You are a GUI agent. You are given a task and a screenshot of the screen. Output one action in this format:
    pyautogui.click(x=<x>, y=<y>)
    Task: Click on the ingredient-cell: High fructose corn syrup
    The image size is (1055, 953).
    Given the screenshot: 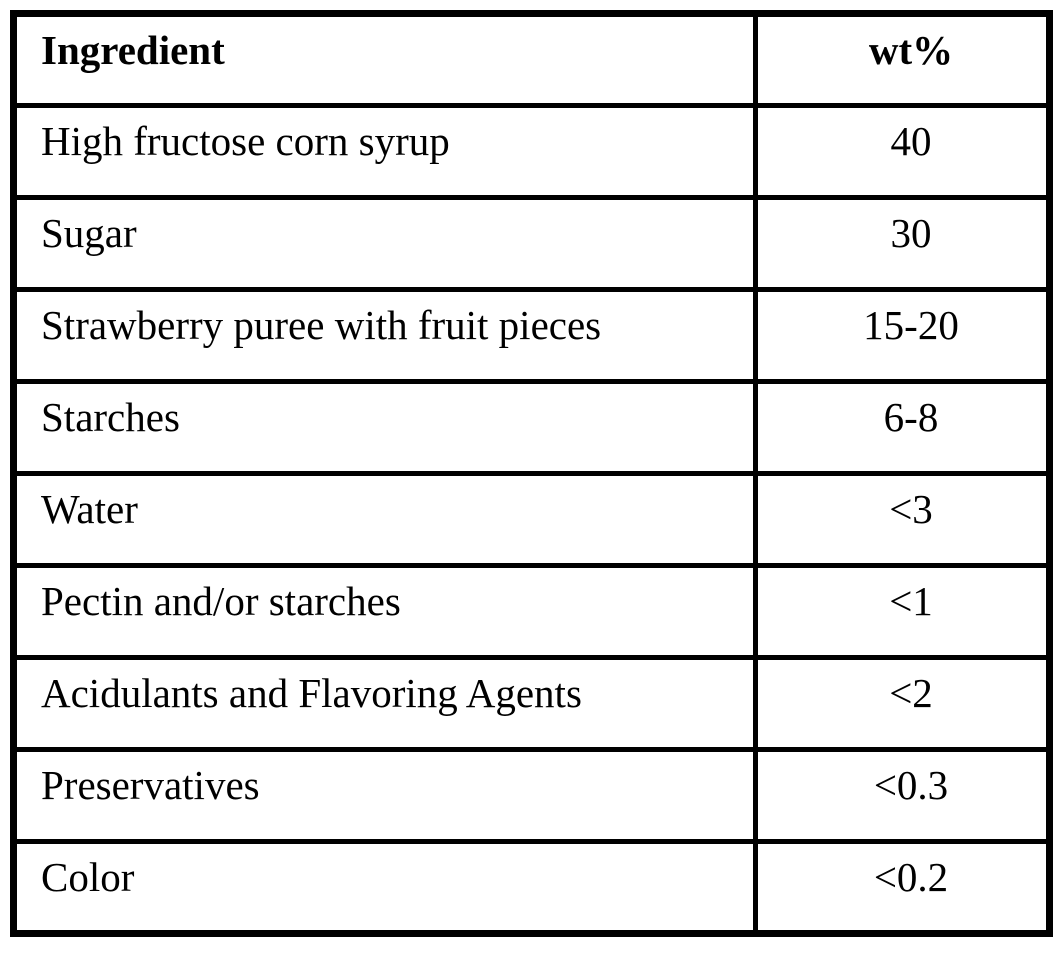 What is the action you would take?
    pyautogui.click(x=384, y=151)
    